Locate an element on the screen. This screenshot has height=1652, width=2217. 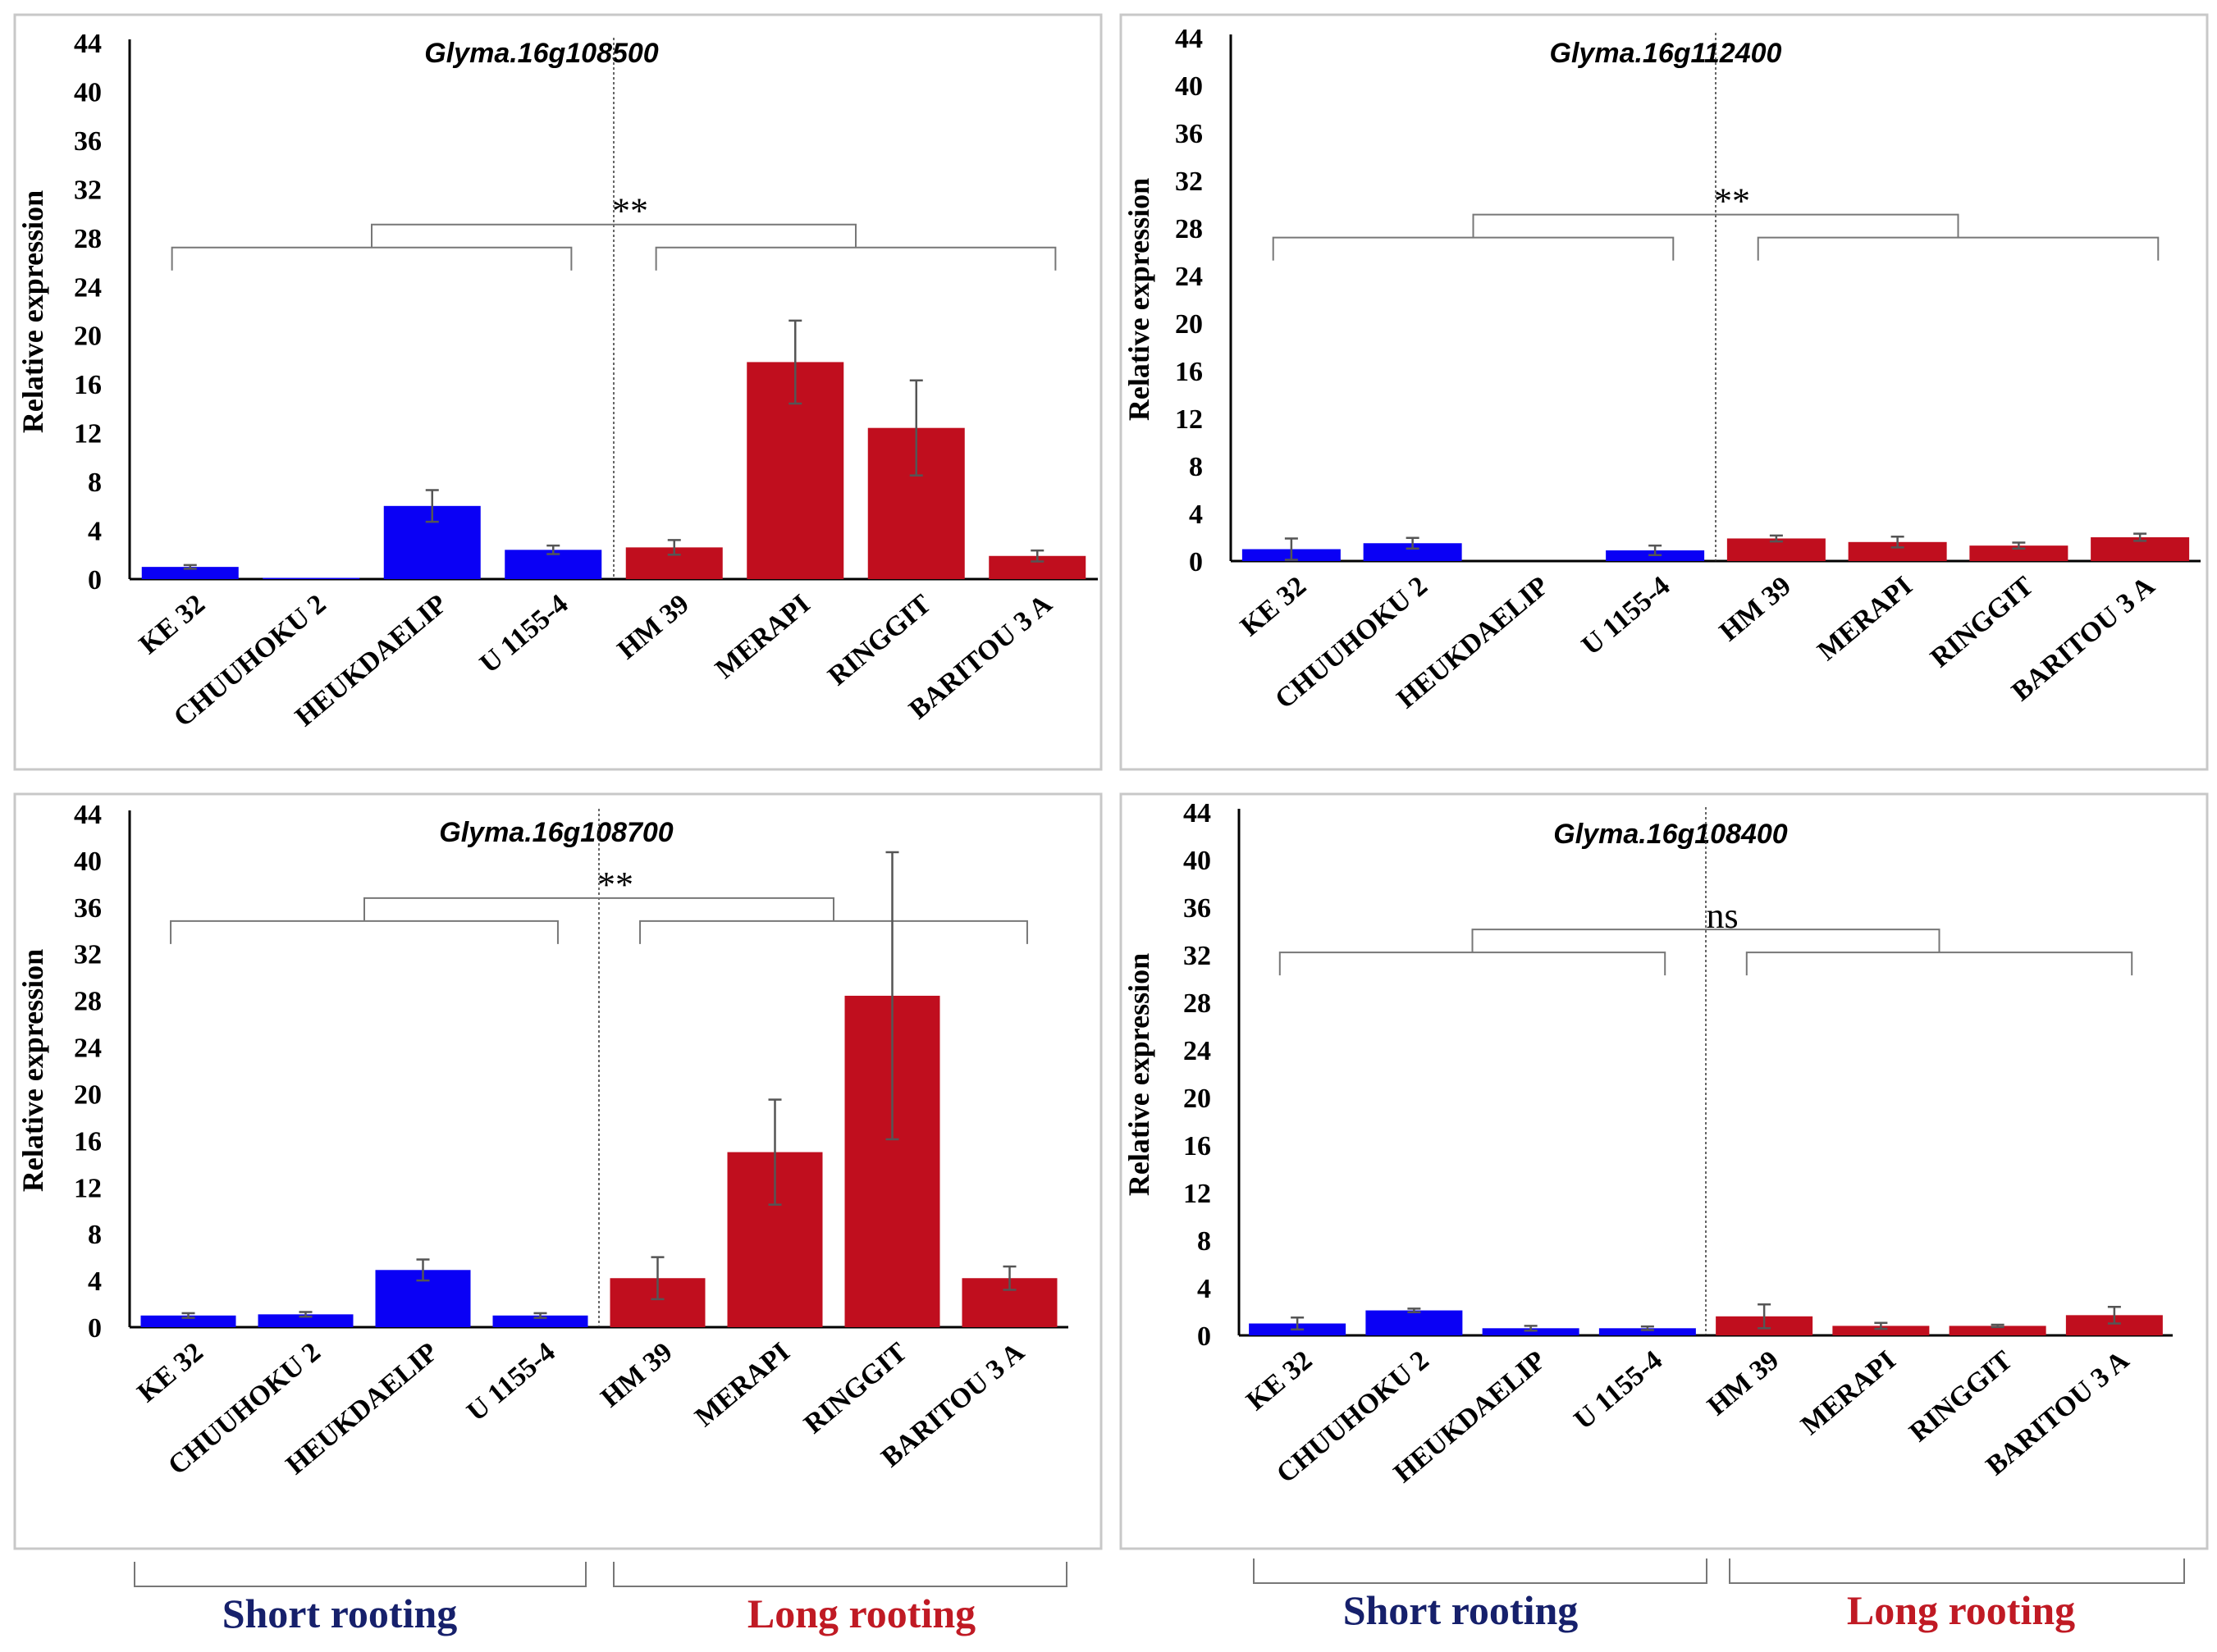
bar-merapi is located at coordinates (1881, 1330).